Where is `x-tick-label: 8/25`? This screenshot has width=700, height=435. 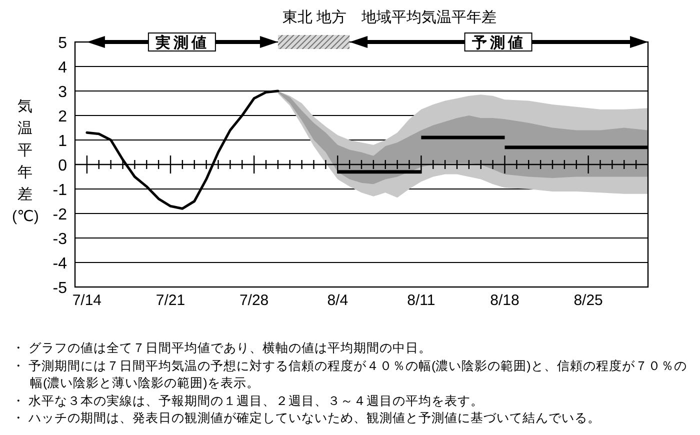 x-tick-label: 8/25 is located at coordinates (588, 300).